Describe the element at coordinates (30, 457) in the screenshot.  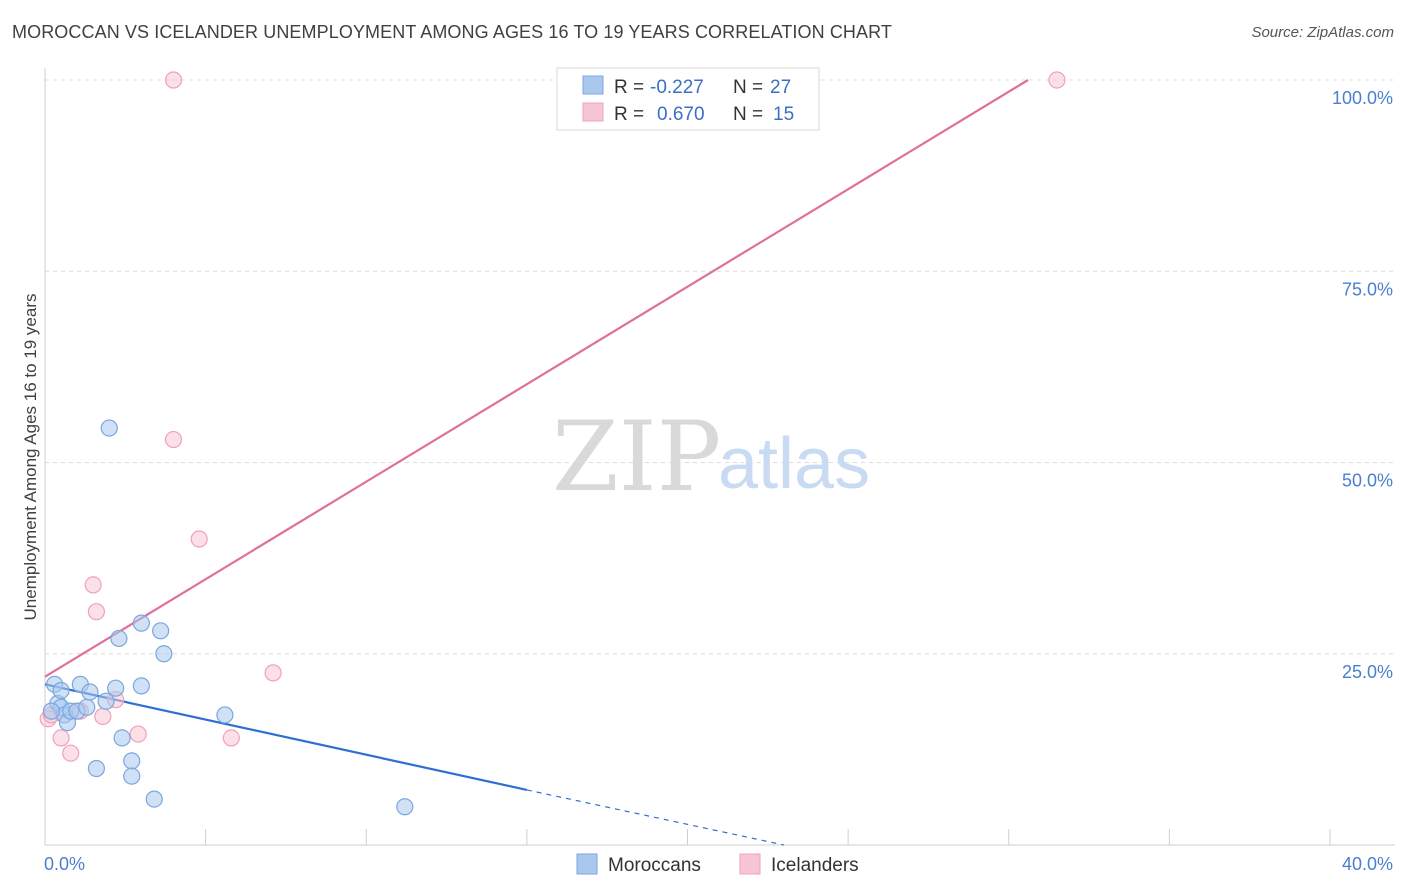
I see `y-axis-title: Unemployment Among Ages 16 to 19 years` at that location.